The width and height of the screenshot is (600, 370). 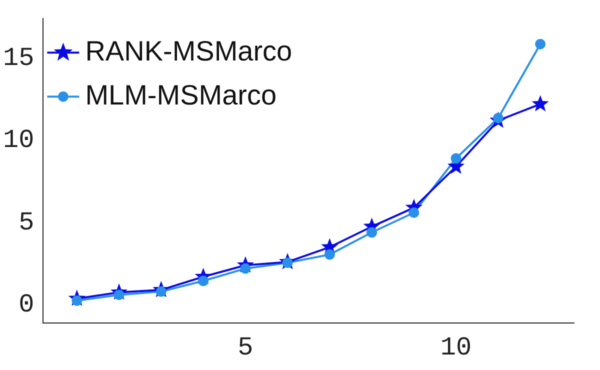 What do you see at coordinates (181, 94) in the screenshot?
I see `legend-label: MLM-MSMarco` at bounding box center [181, 94].